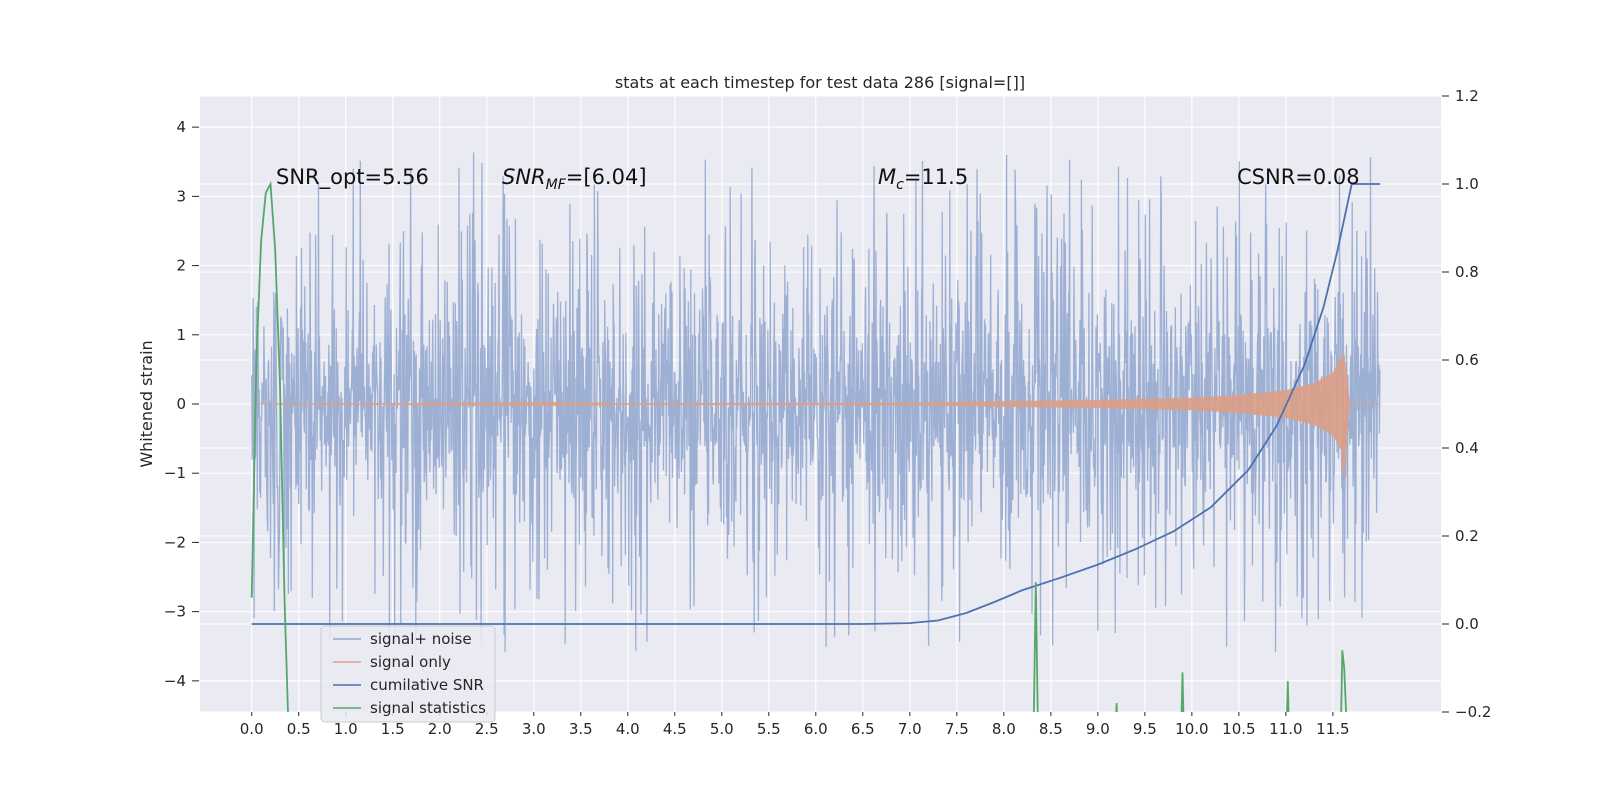 The width and height of the screenshot is (1600, 800). I want to click on annotation-snr-mf-sub: MF, so click(556, 185).